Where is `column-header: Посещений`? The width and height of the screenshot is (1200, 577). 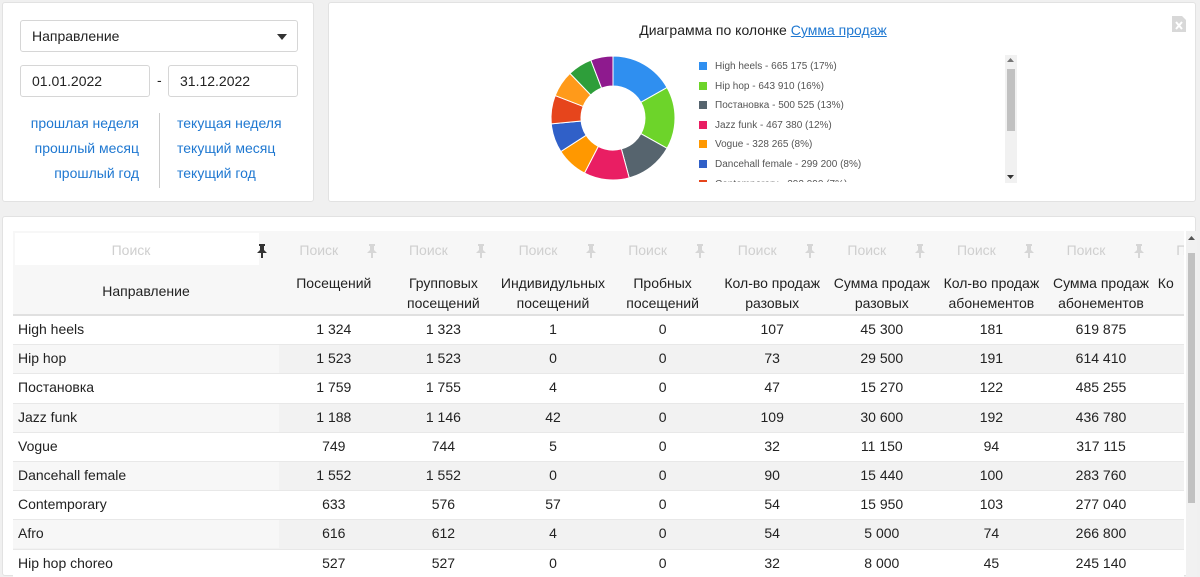 column-header: Посещений is located at coordinates (334, 283).